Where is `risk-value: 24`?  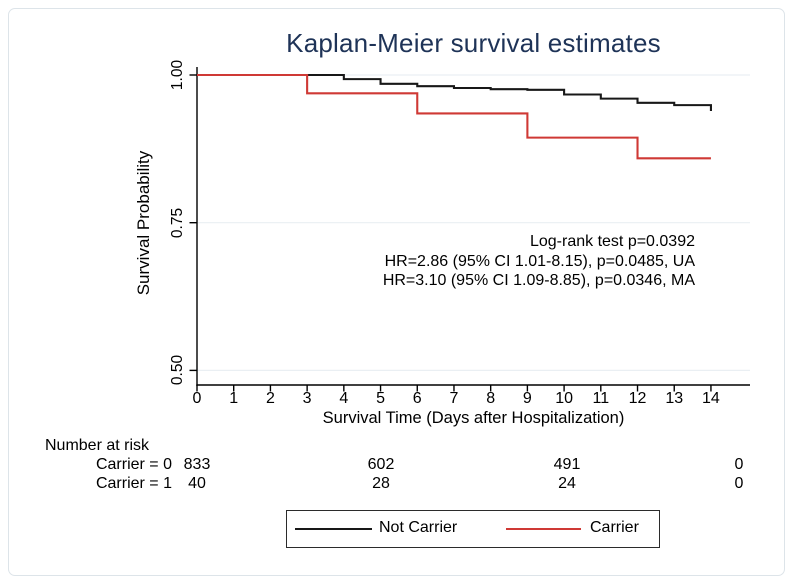
risk-value: 24 is located at coordinates (567, 483).